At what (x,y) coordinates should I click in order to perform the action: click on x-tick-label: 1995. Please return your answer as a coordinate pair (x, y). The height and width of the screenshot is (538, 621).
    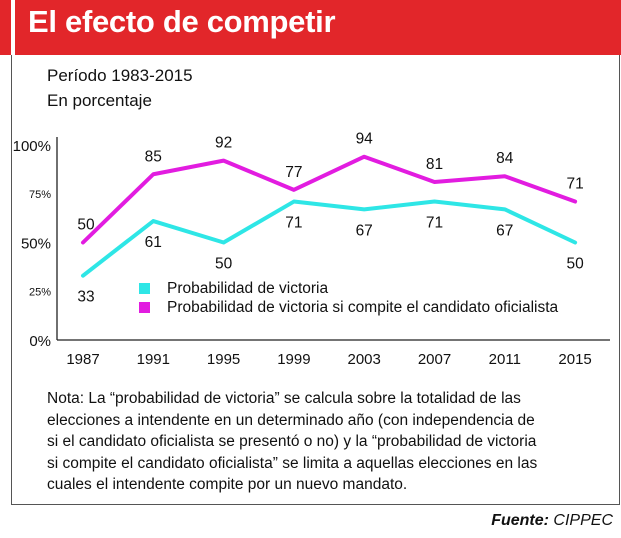
    Looking at the image, I should click on (223, 359).